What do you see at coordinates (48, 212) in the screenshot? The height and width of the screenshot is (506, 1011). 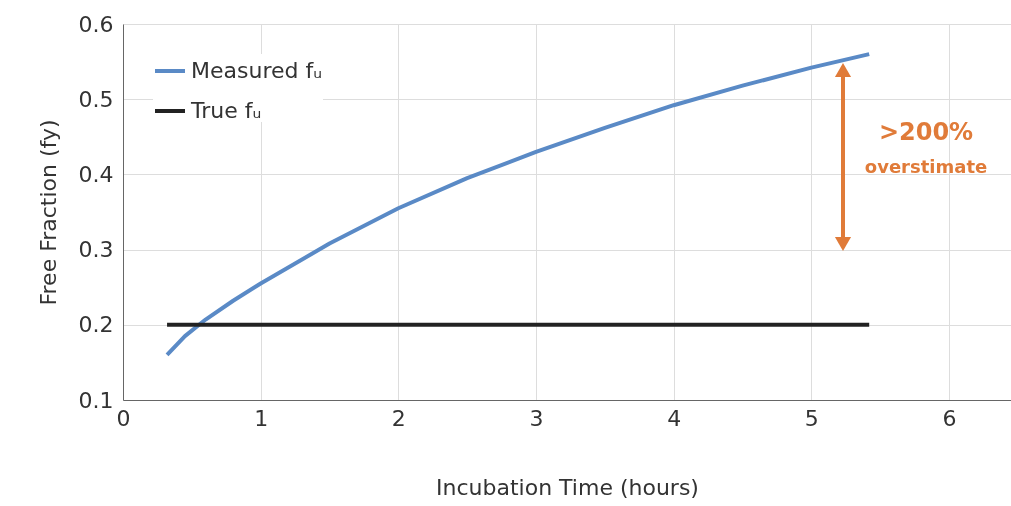 I see `y-axis-title: Free Fraction (fy)` at bounding box center [48, 212].